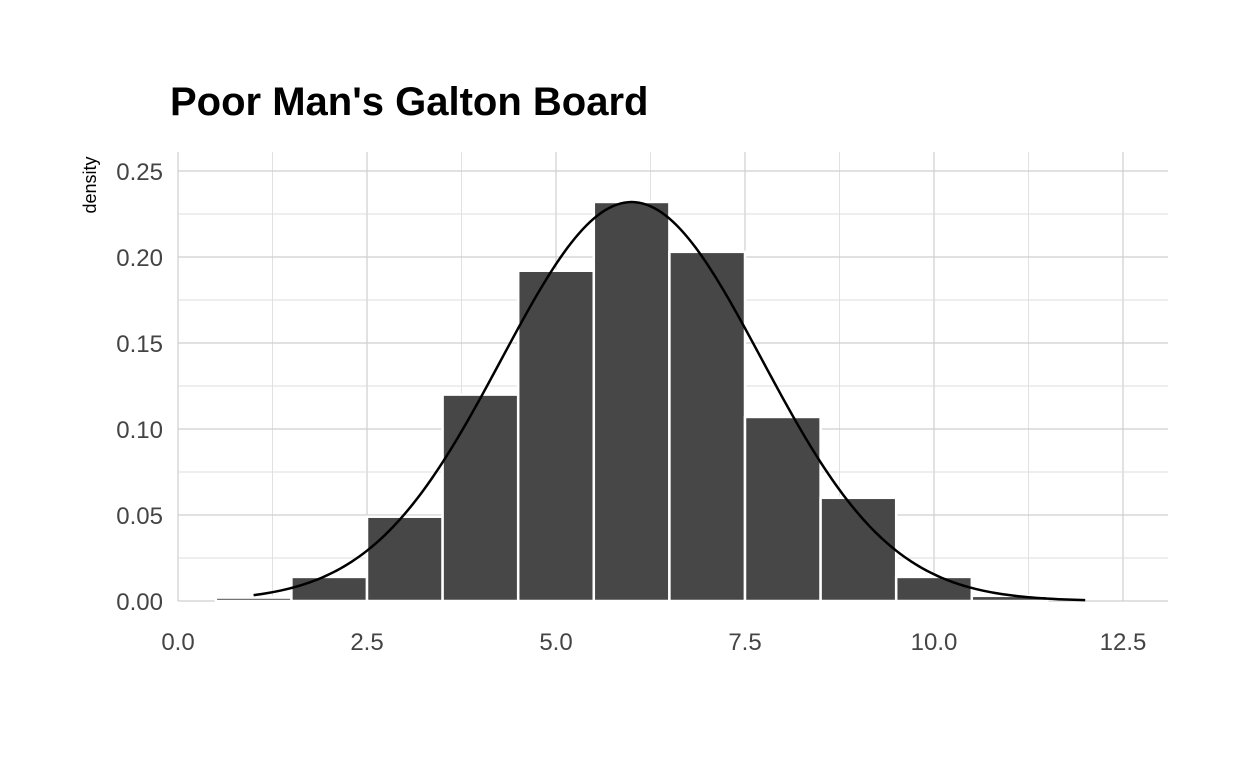 Image resolution: width=1248 pixels, height=768 pixels. I want to click on chart-title: Poor Man's Galton Board, so click(409, 102).